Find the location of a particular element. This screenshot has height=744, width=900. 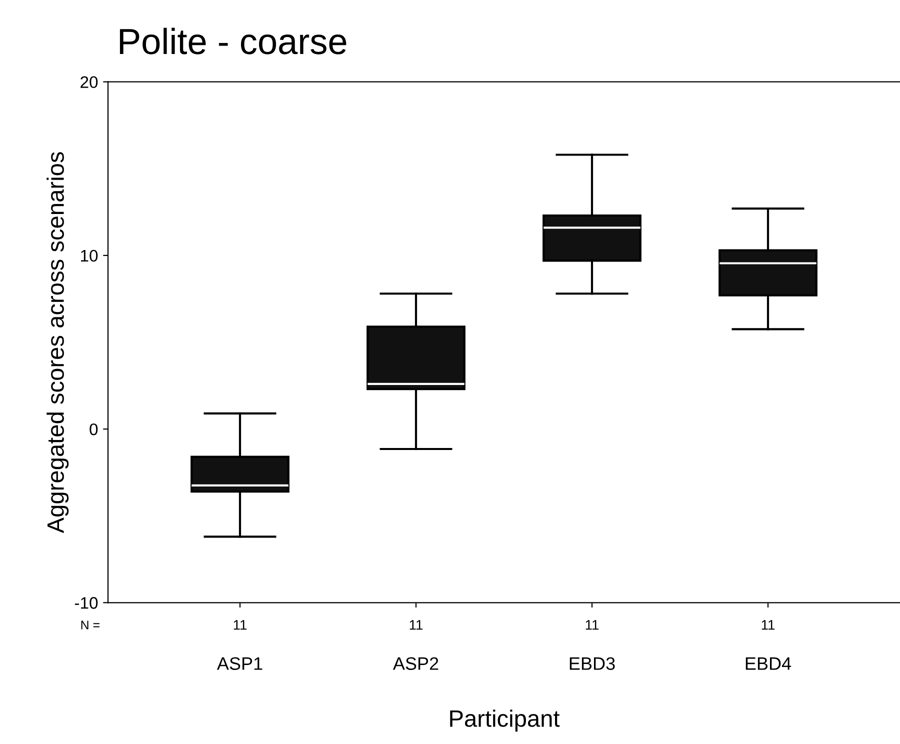

x-axis-title: Participant is located at coordinates (505, 721).